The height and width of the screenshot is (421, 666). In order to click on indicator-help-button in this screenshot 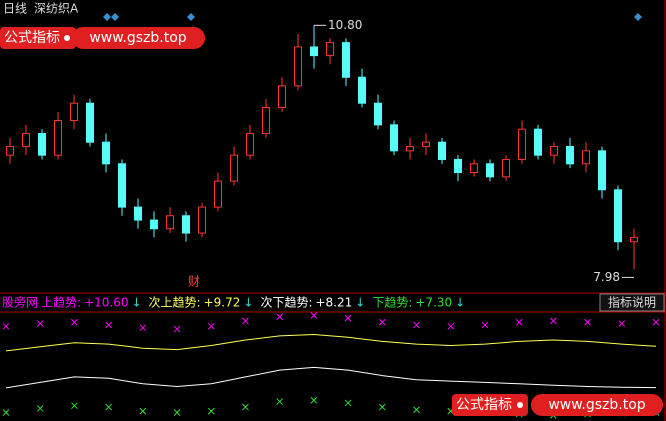, I will do `click(632, 302)`.